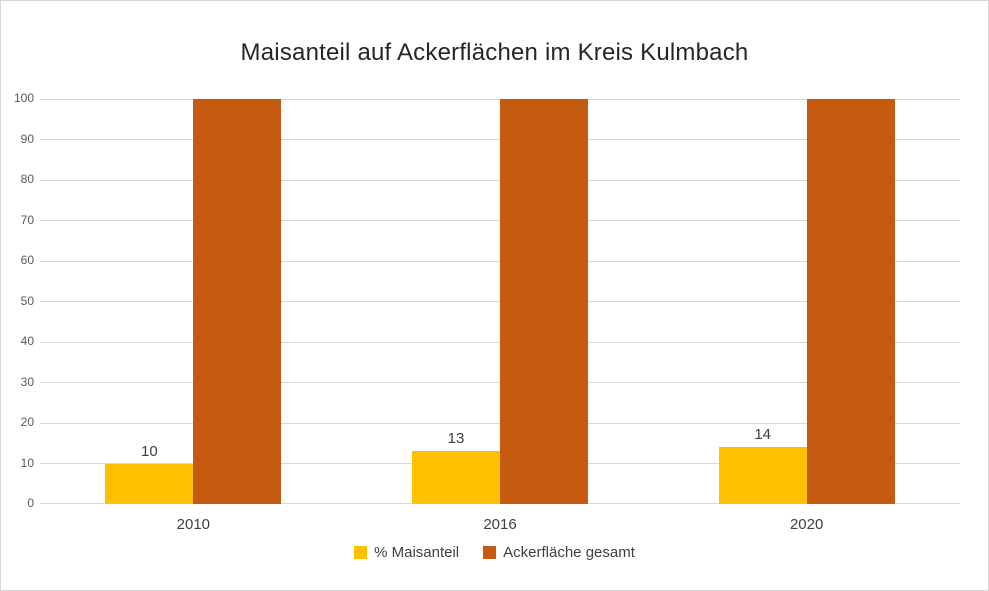  What do you see at coordinates (850, 301) in the screenshot?
I see `bar-ackerflaeche-2020` at bounding box center [850, 301].